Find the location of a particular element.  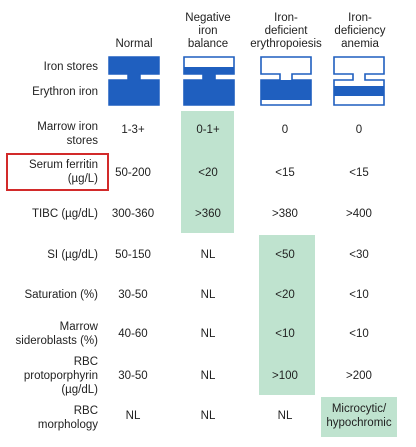

row-label-marrow-sideroblasts: Marrow sideroblasts (%) is located at coordinates (56, 334).